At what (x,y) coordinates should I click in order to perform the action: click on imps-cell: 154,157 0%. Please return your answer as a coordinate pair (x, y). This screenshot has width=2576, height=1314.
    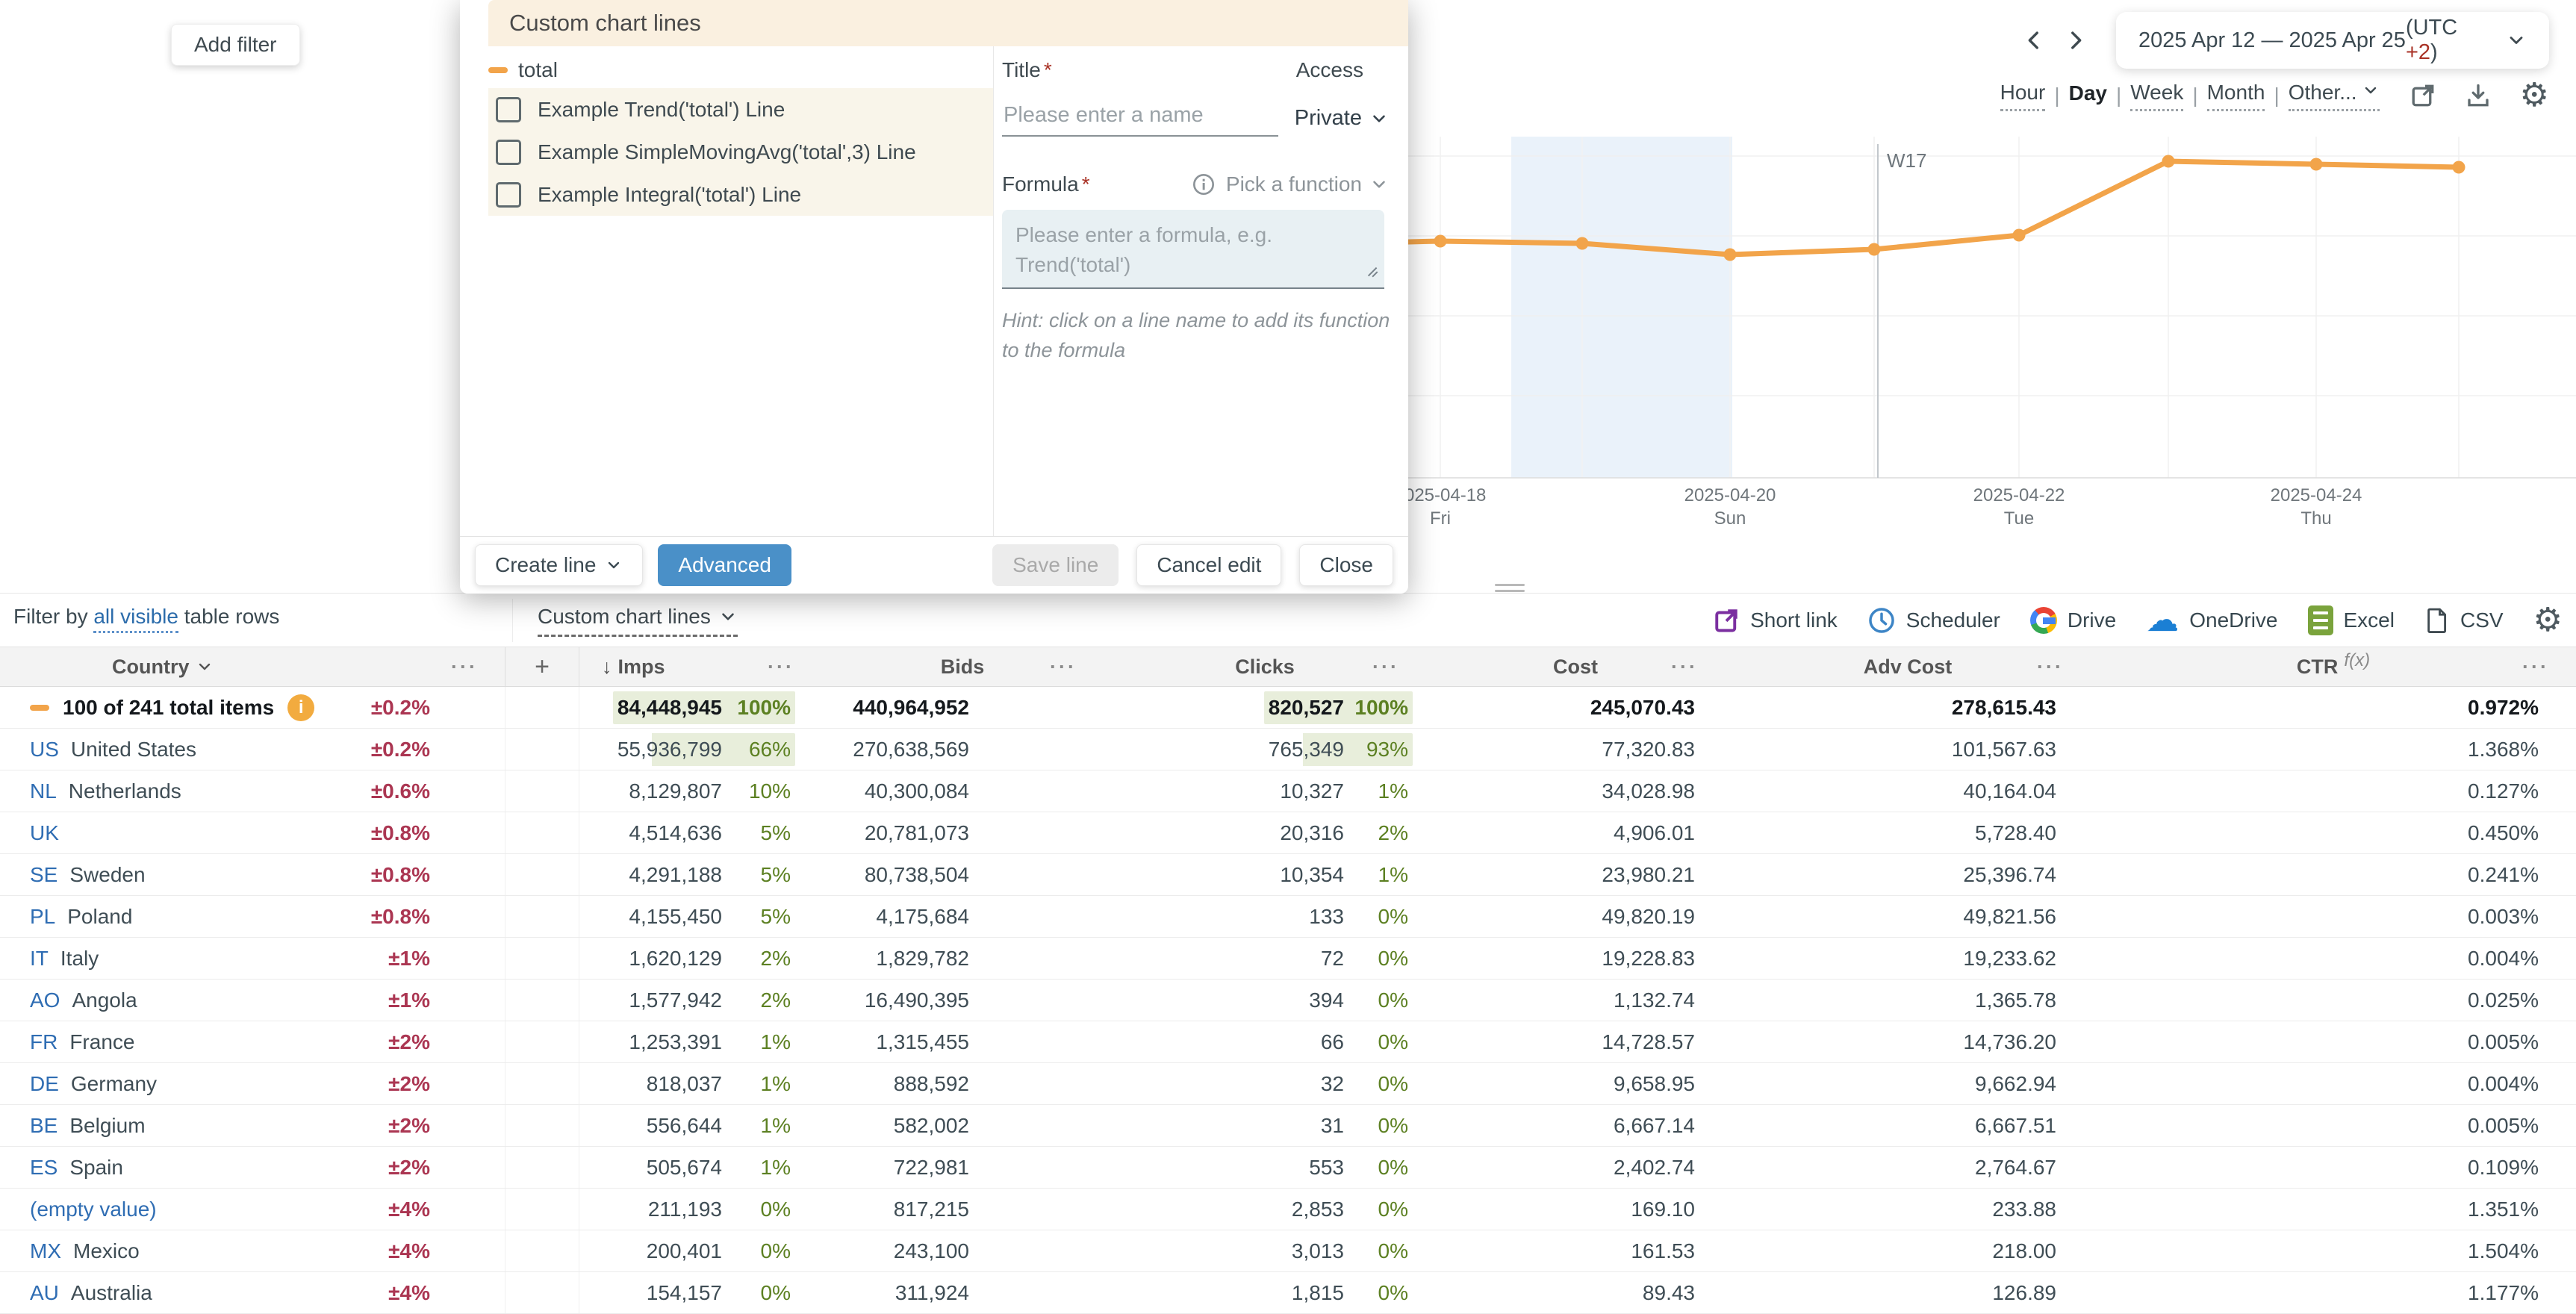
    Looking at the image, I should click on (700, 1292).